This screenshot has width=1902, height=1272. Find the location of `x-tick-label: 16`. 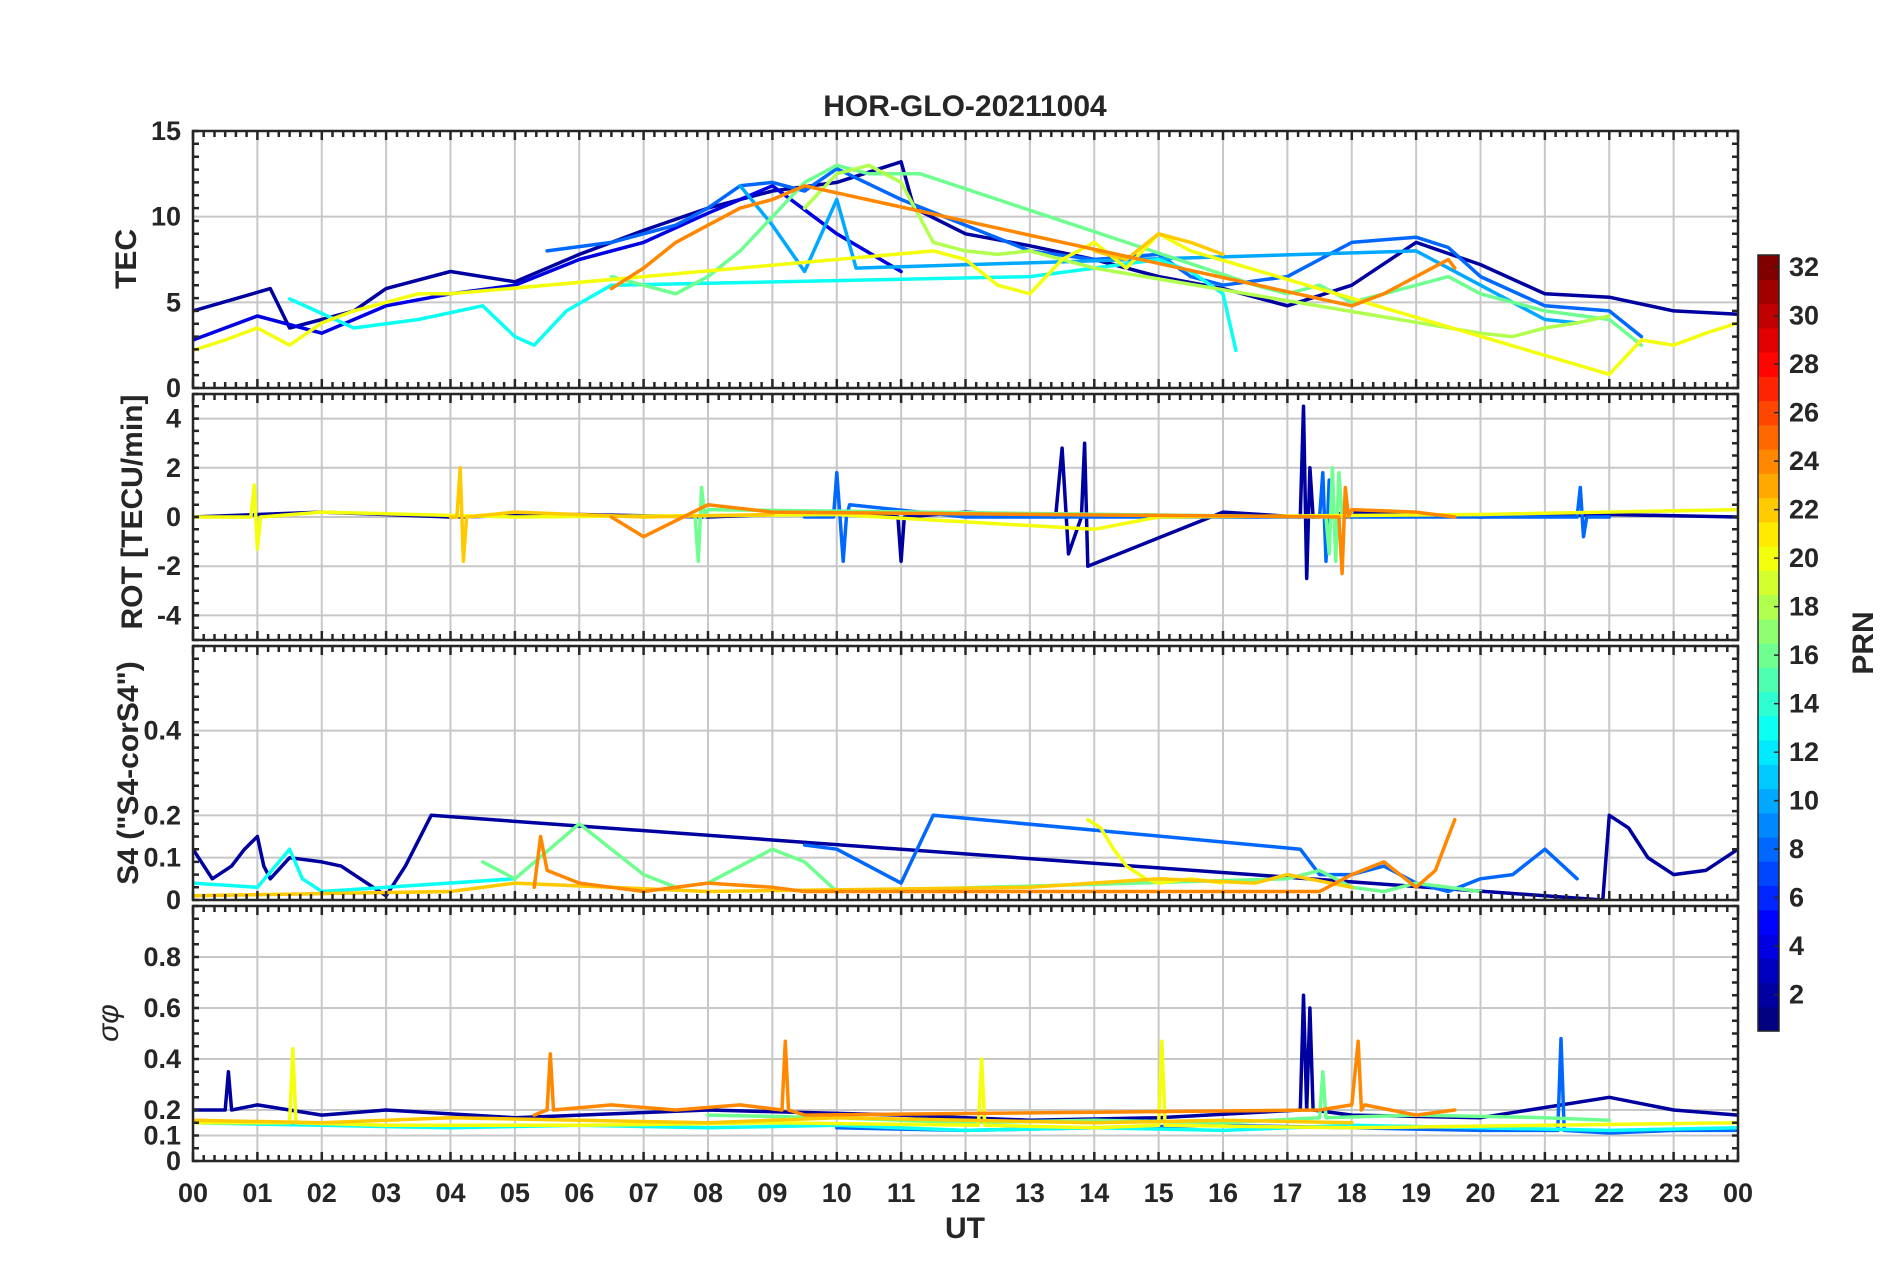

x-tick-label: 16 is located at coordinates (1223, 1193).